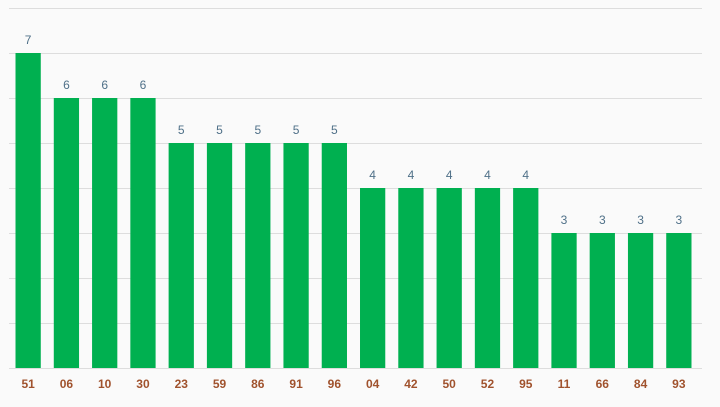 The image size is (720, 407). What do you see at coordinates (28, 40) in the screenshot?
I see `value-label: 7` at bounding box center [28, 40].